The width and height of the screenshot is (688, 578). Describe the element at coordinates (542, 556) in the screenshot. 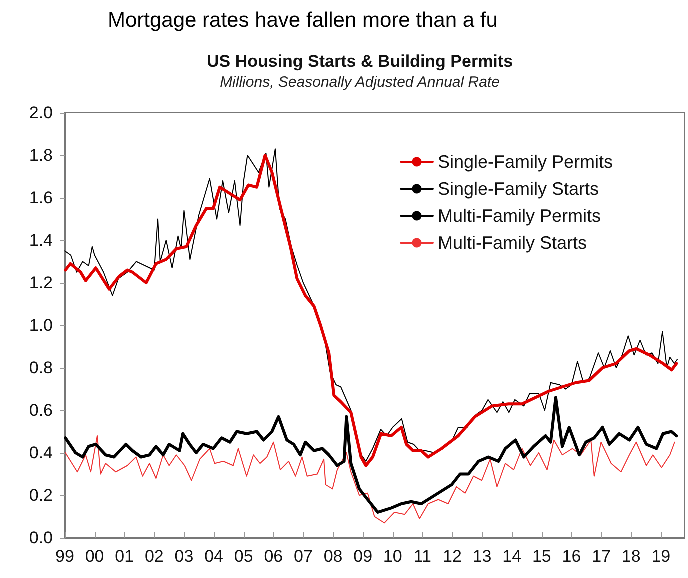

I see `x-tick-label: 15` at that location.